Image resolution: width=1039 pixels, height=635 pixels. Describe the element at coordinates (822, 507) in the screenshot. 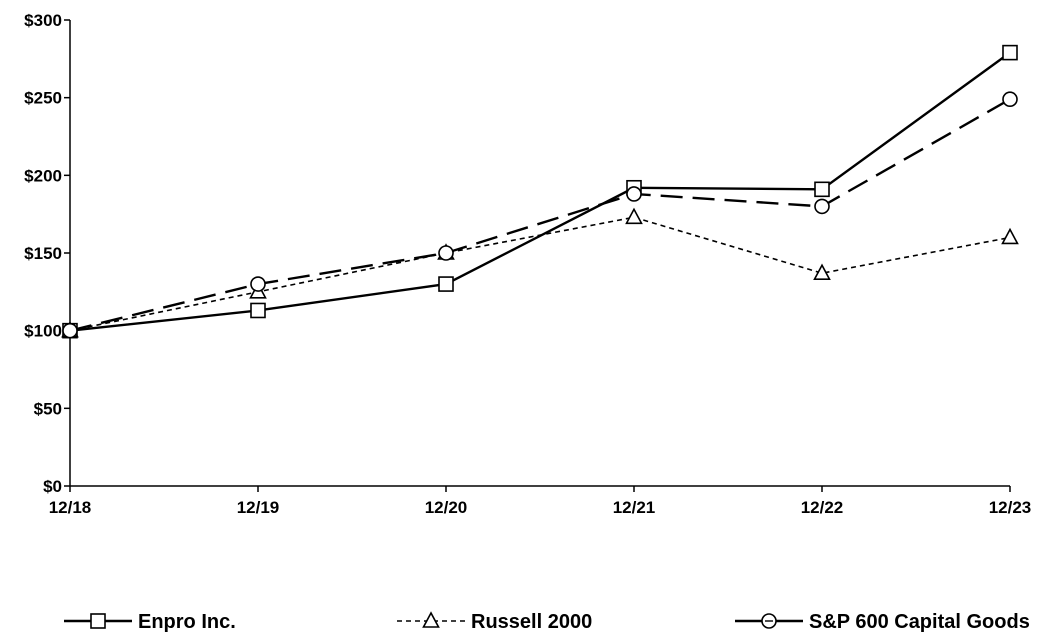

I see `x-tick-label: 12/22` at that location.